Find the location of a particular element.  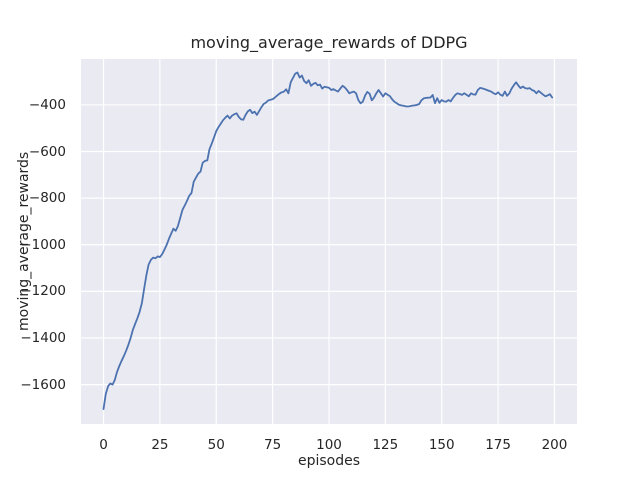

y-tick-label: −600 is located at coordinates (47, 151).